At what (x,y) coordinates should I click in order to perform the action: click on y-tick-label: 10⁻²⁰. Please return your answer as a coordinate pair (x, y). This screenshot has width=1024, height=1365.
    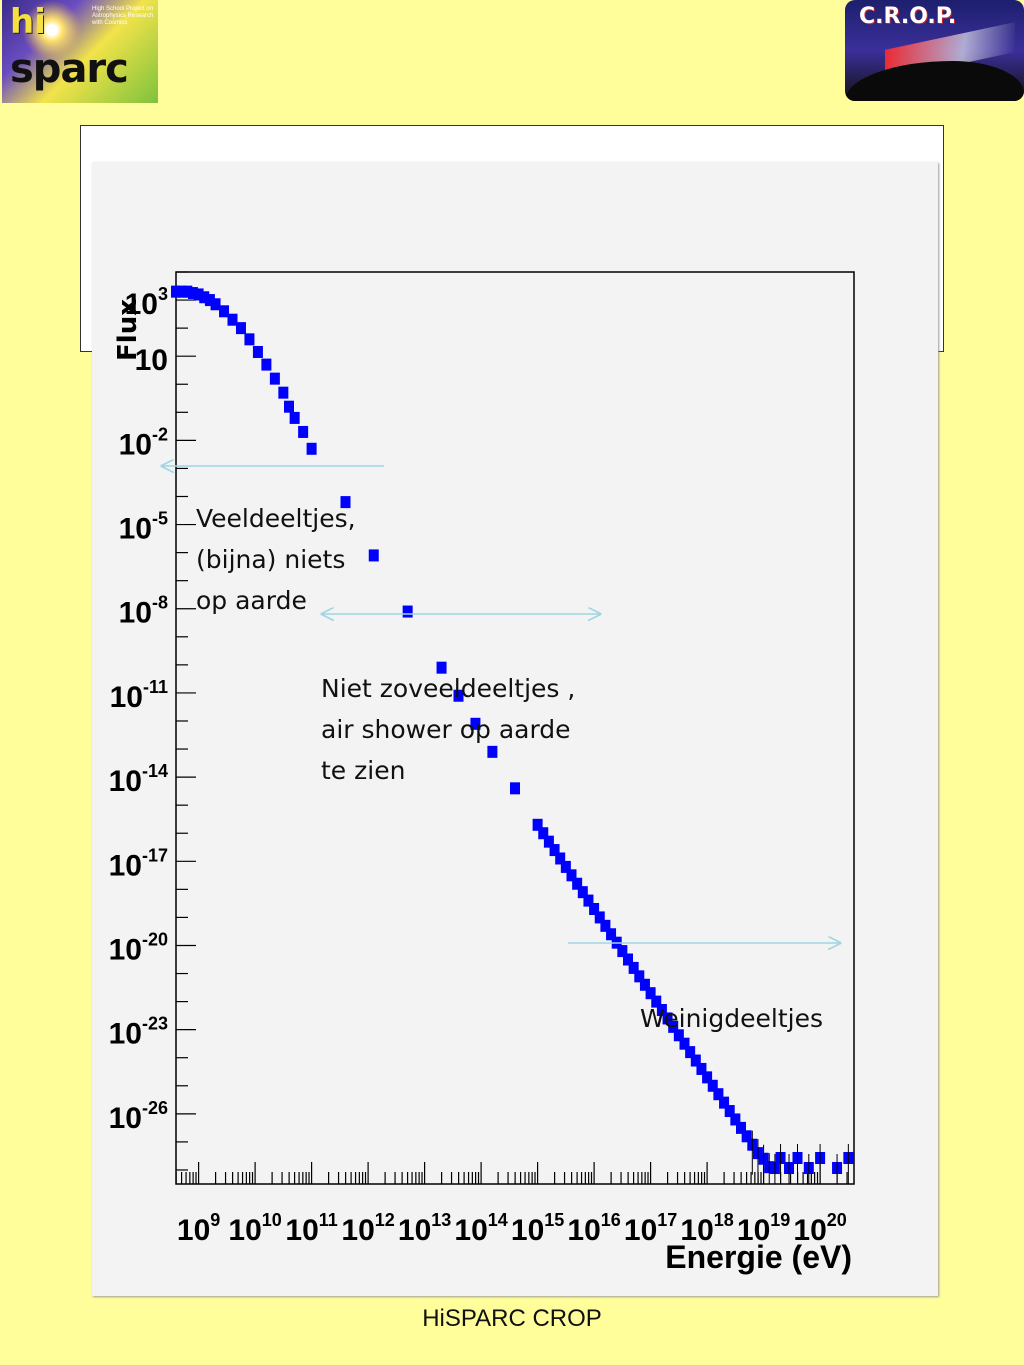
    Looking at the image, I should click on (138, 947).